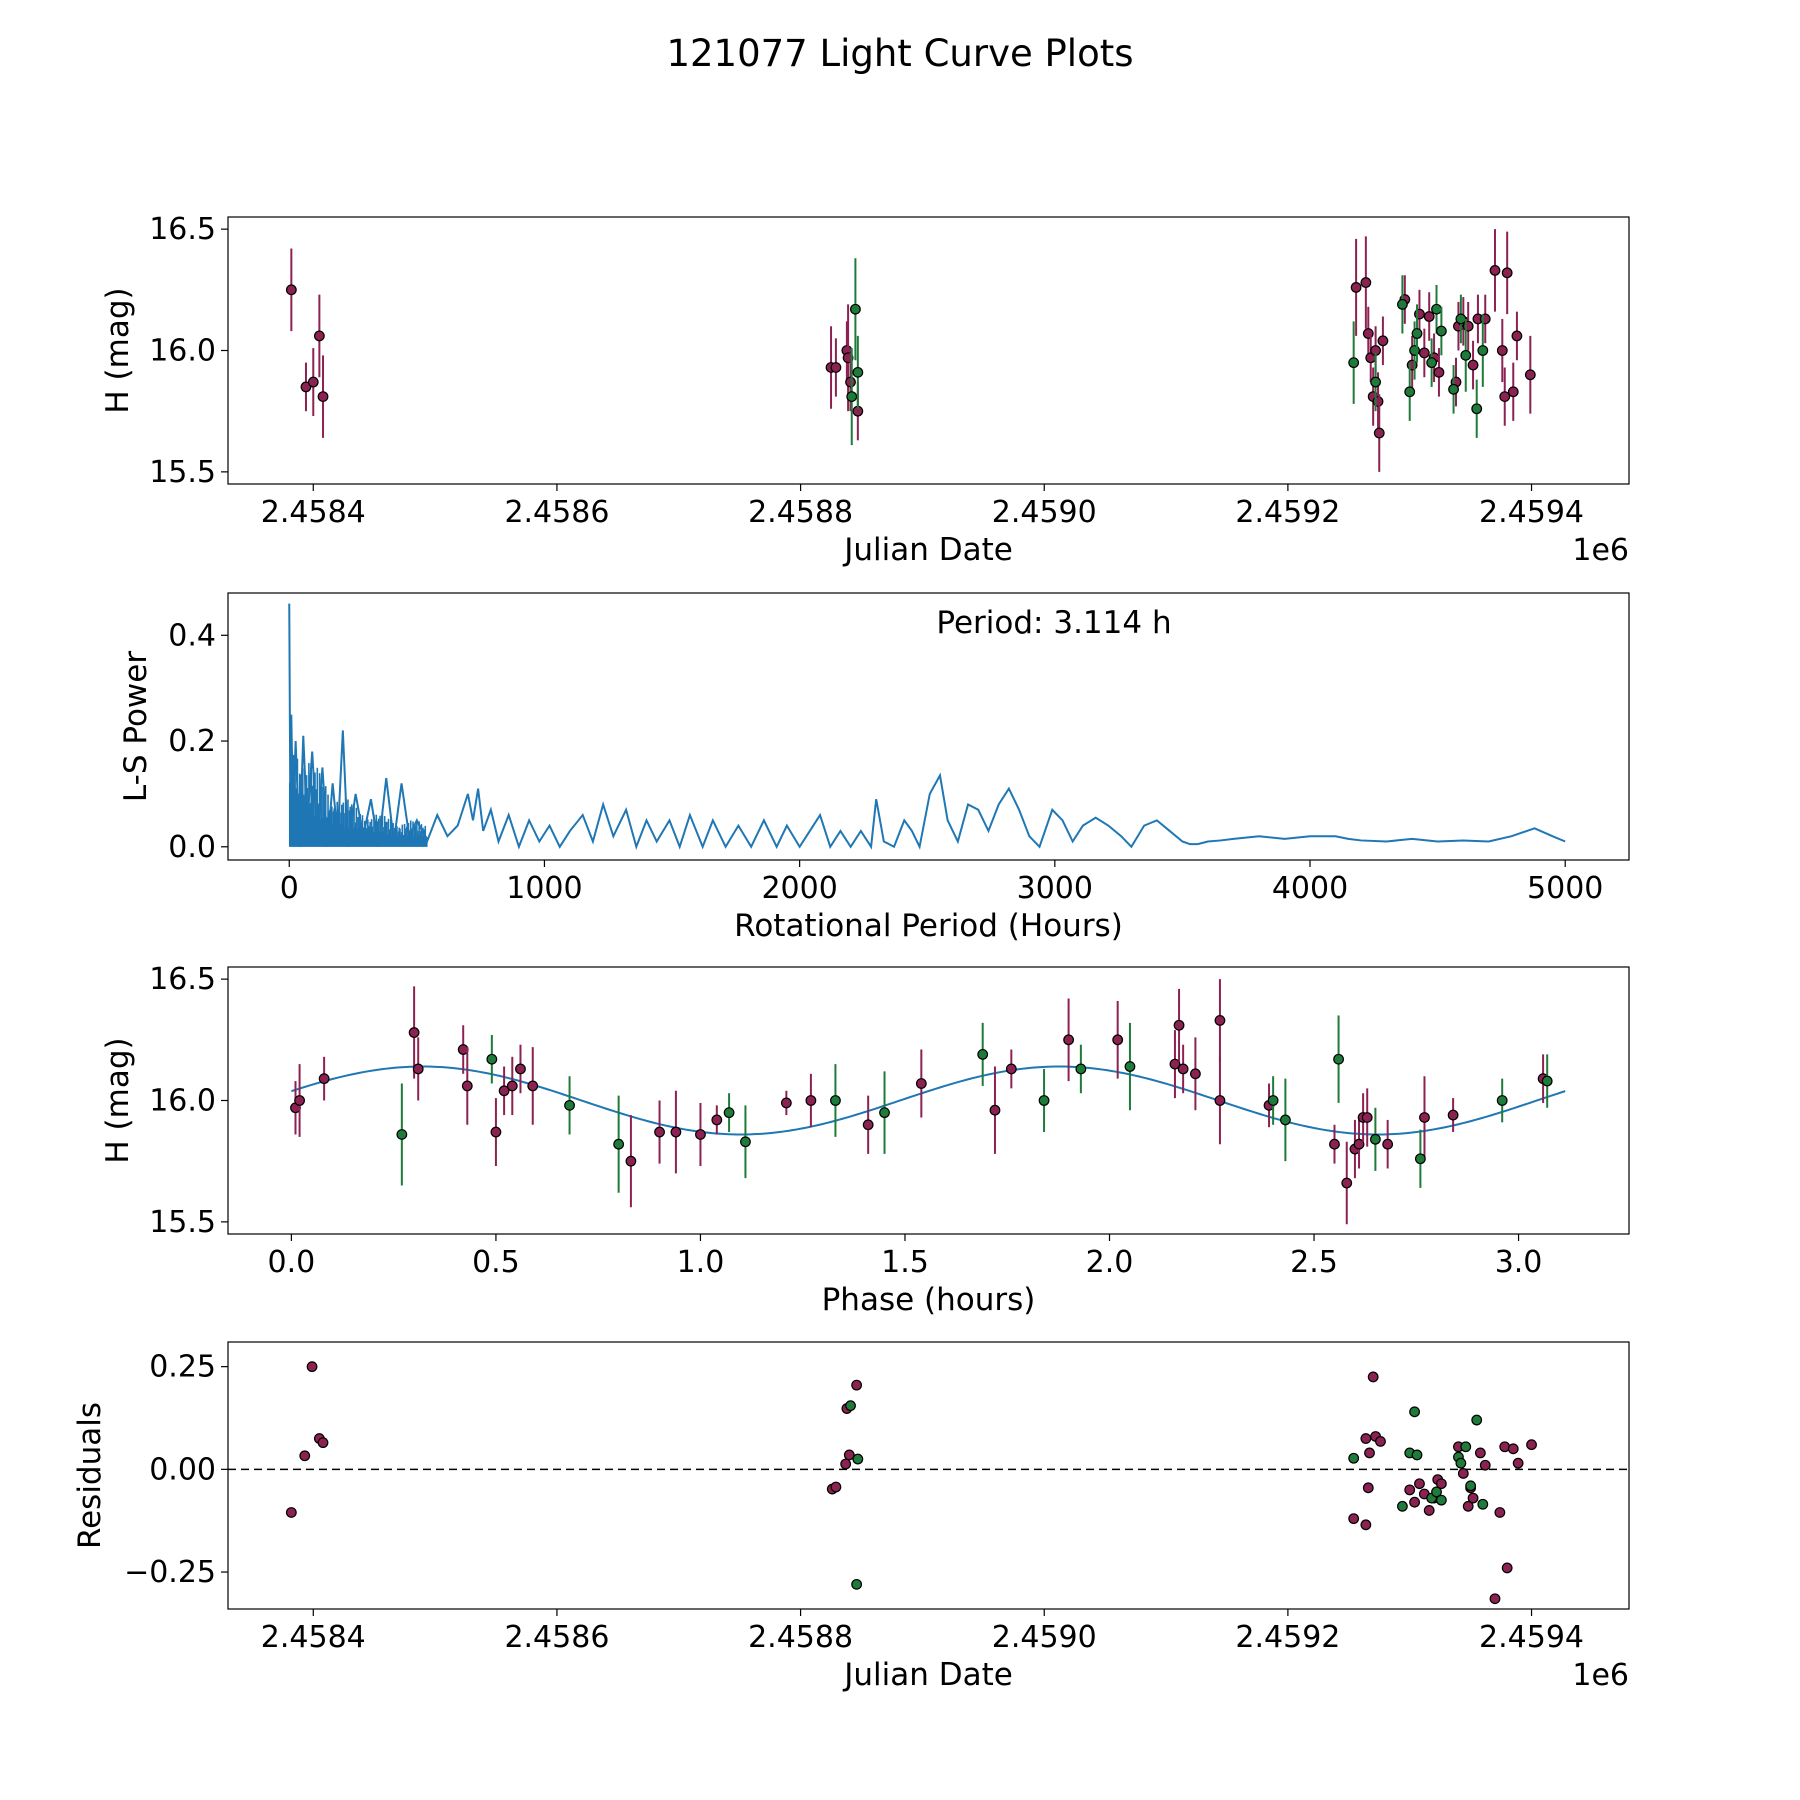  I want to click on y-tick-label: 16.5, so click(182, 979).